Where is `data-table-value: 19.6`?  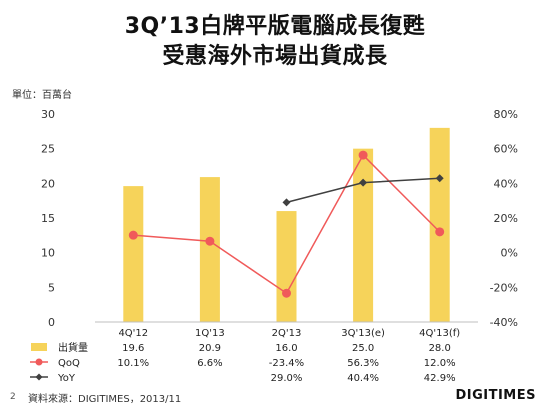 data-table-value: 19.6 is located at coordinates (133, 348).